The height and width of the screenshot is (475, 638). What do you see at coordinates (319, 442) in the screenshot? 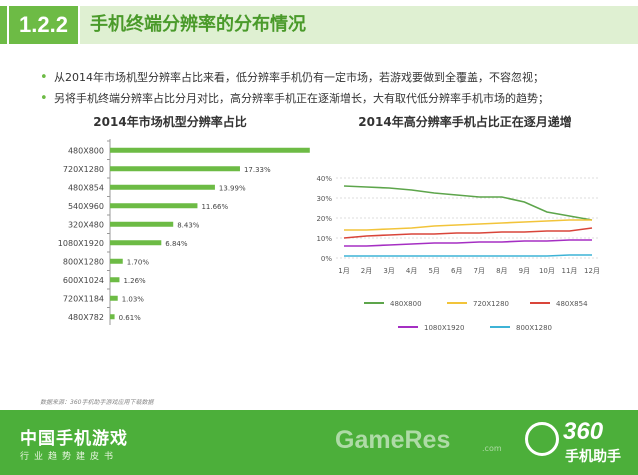
I see `footer-banner: 中国手机游戏 行业趋势建皮书 GameRes .com 360 手机助手` at bounding box center [319, 442].